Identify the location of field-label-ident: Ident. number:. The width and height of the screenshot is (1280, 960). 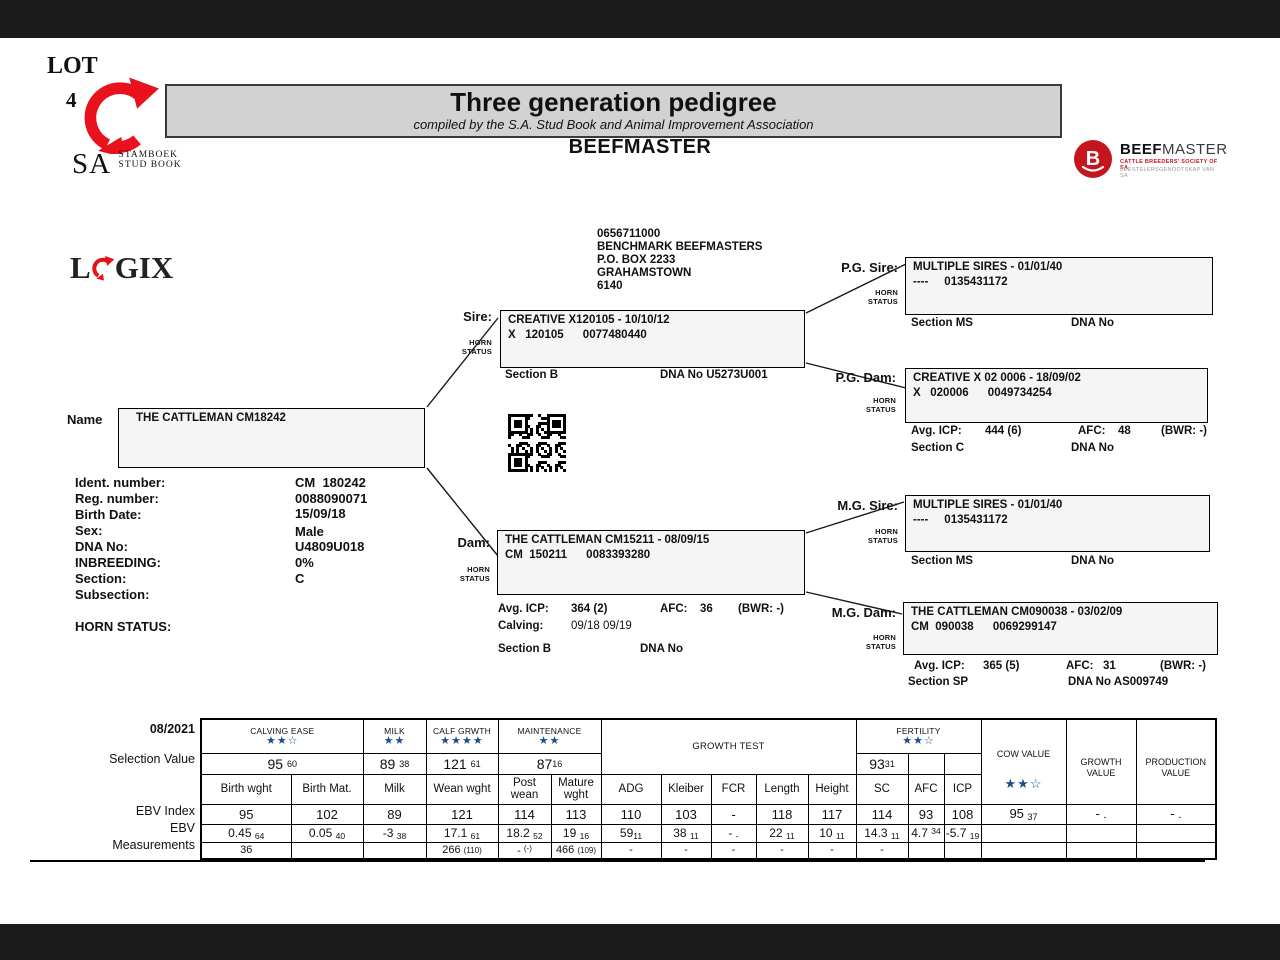
(120, 482).